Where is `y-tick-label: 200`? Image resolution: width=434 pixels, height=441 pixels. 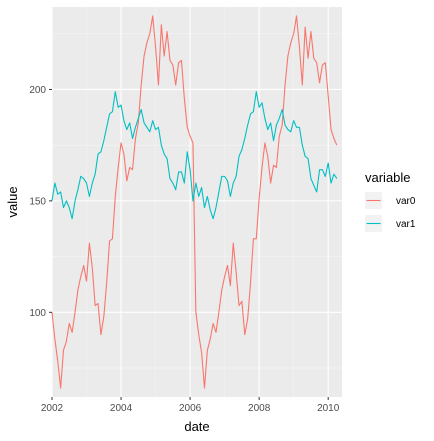
y-tick-label: 200 is located at coordinates (37, 90).